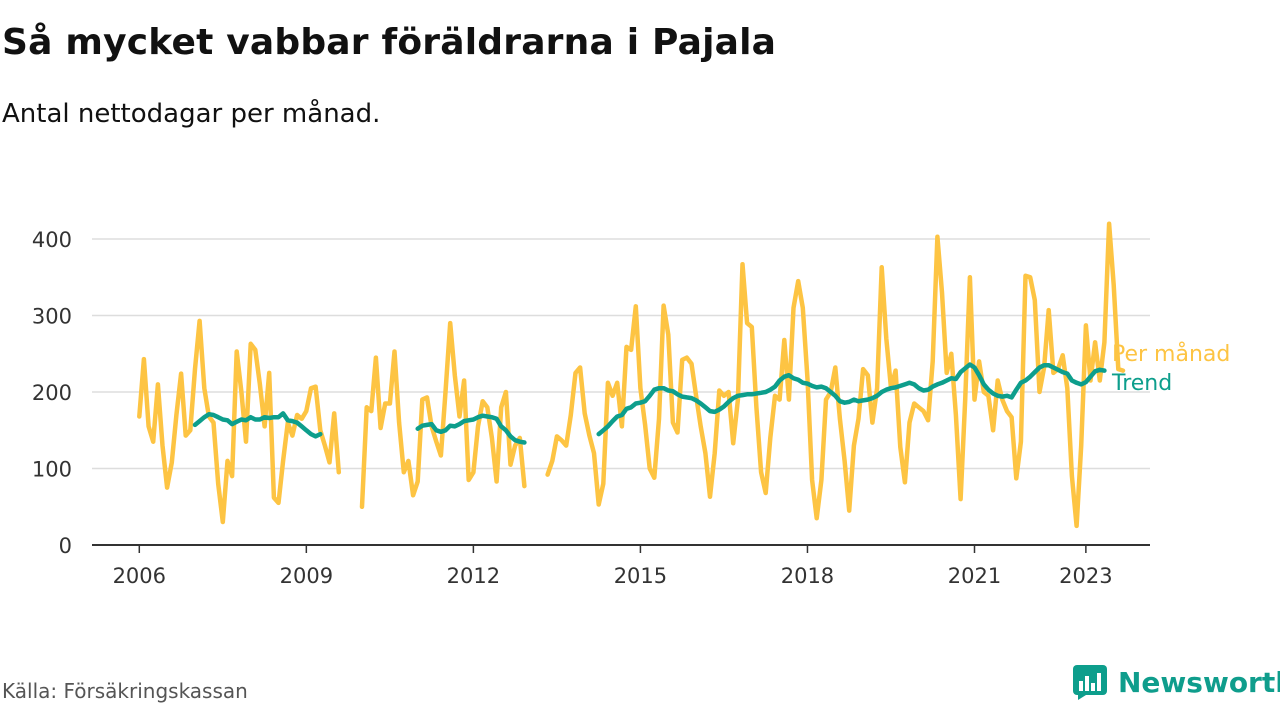 This screenshot has height=720, width=1280. I want to click on y-tick-label: 400, so click(52, 240).